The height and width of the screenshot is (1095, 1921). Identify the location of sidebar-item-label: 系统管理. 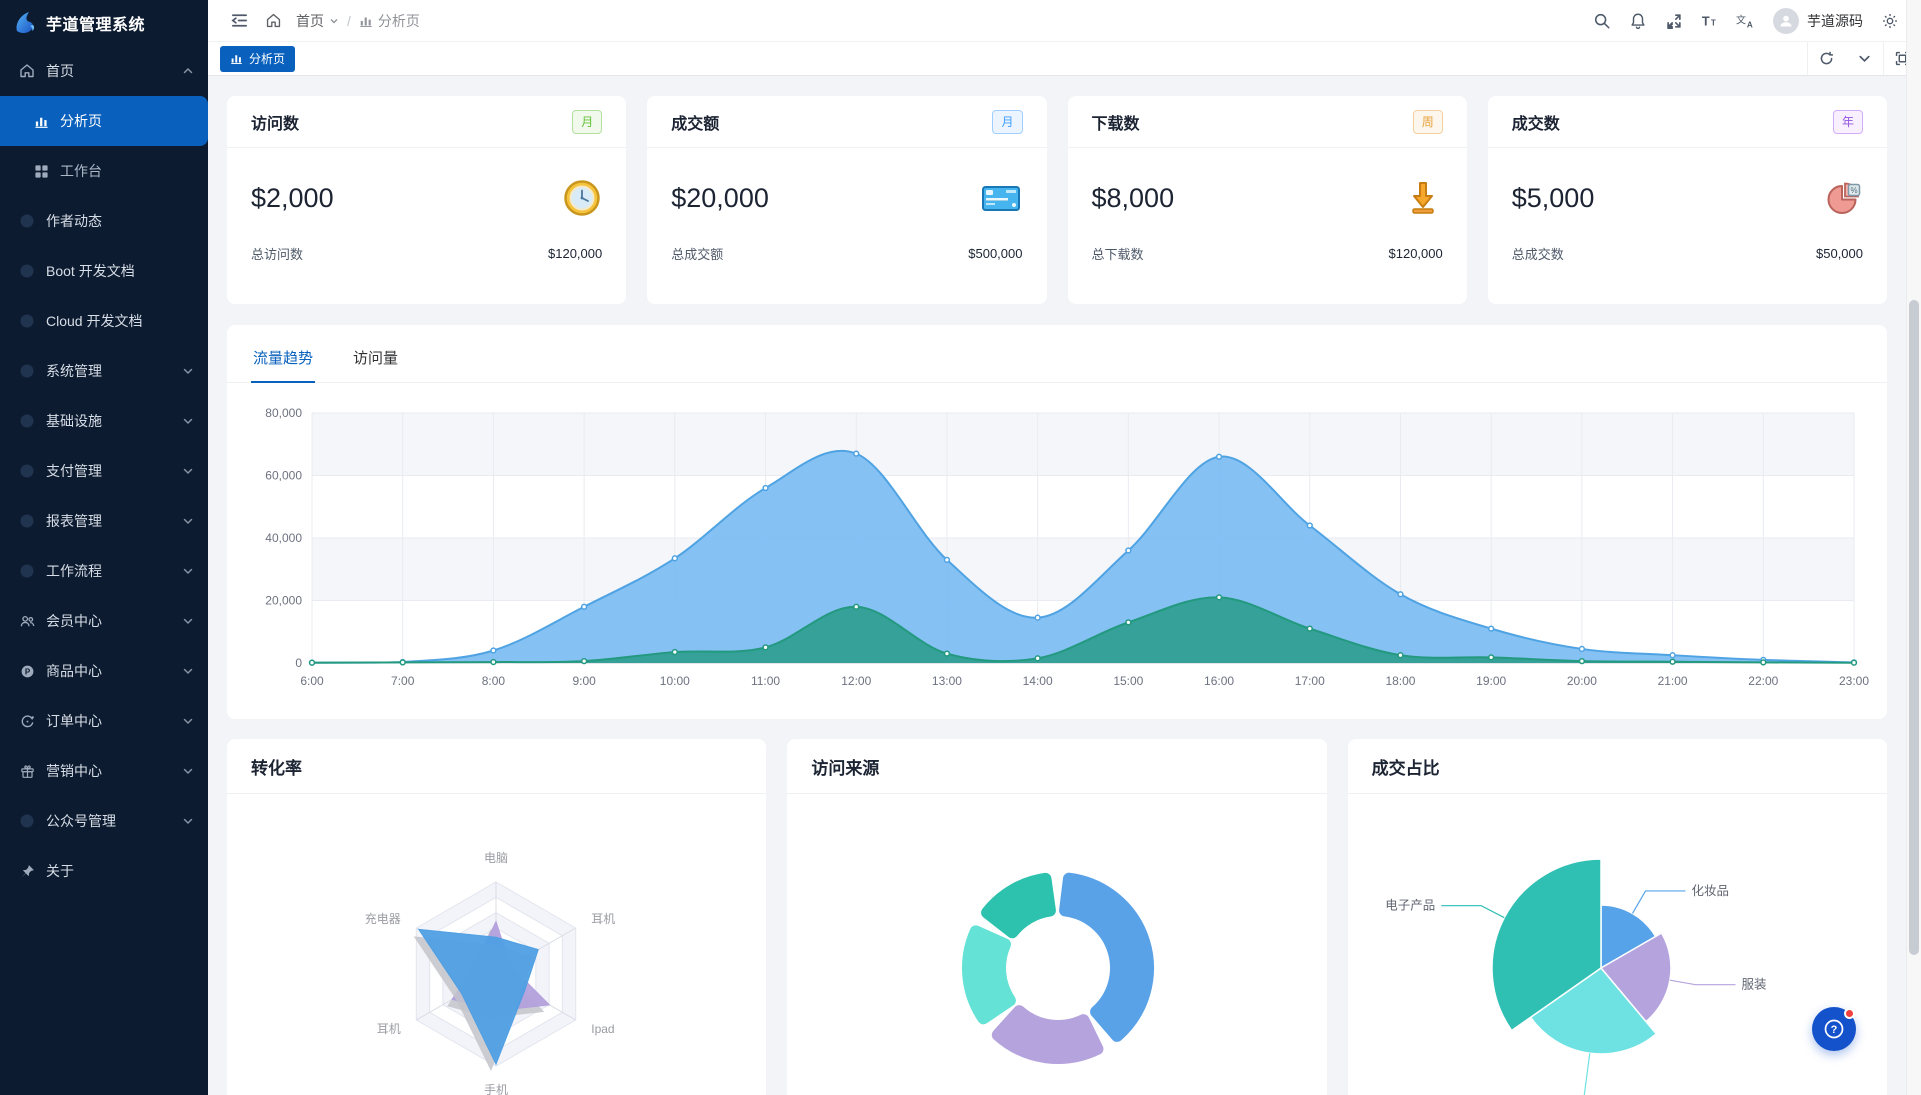
(74, 371).